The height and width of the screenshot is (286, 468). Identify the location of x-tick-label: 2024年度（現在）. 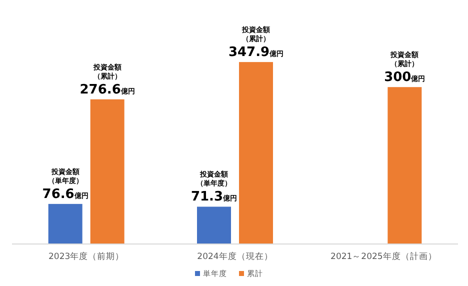
(235, 256).